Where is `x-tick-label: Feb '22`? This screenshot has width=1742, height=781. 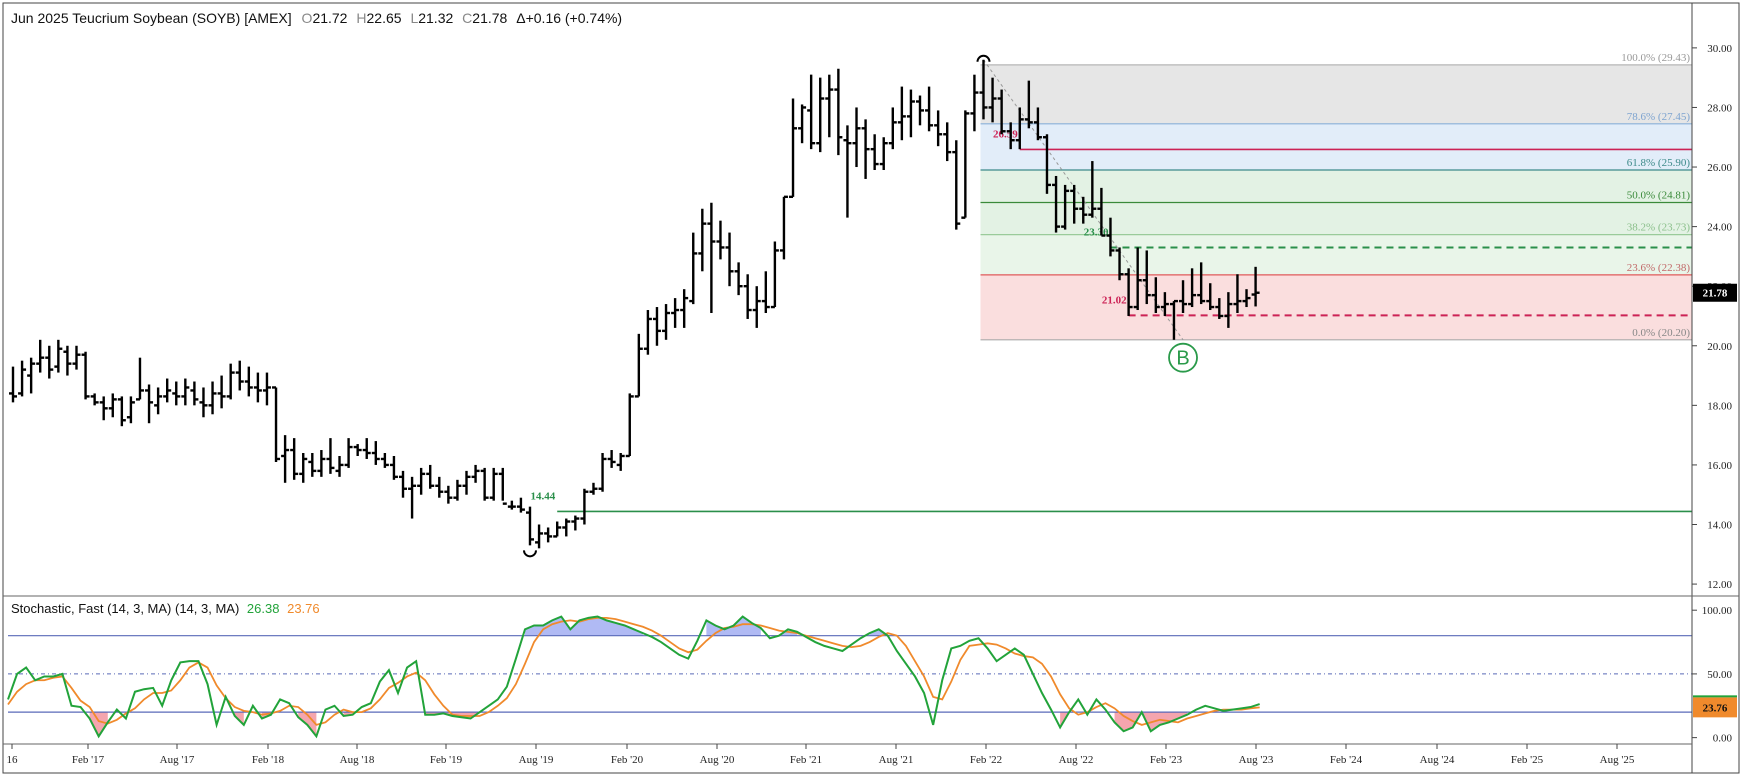
x-tick-label: Feb '22 is located at coordinates (986, 760).